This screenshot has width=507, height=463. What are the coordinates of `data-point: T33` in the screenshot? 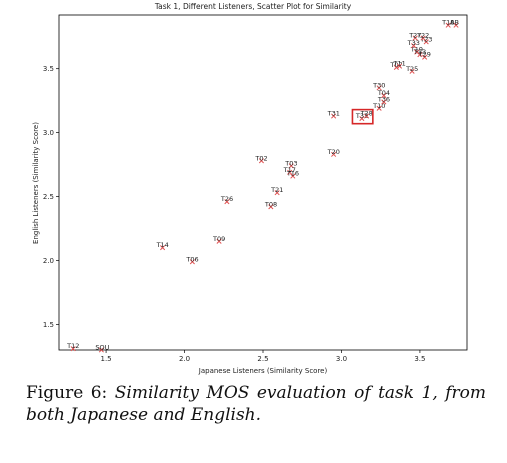 It's located at (413, 44).